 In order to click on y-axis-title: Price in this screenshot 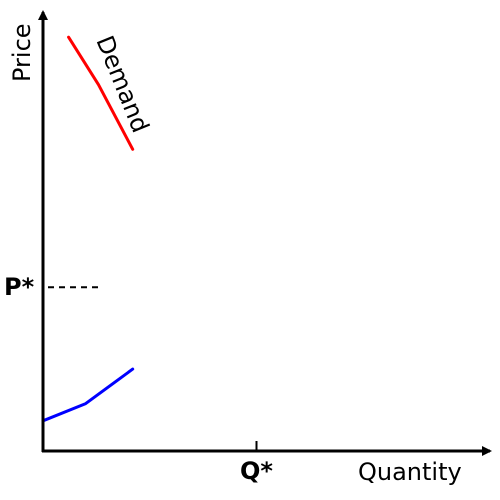, I will do `click(22, 52)`.